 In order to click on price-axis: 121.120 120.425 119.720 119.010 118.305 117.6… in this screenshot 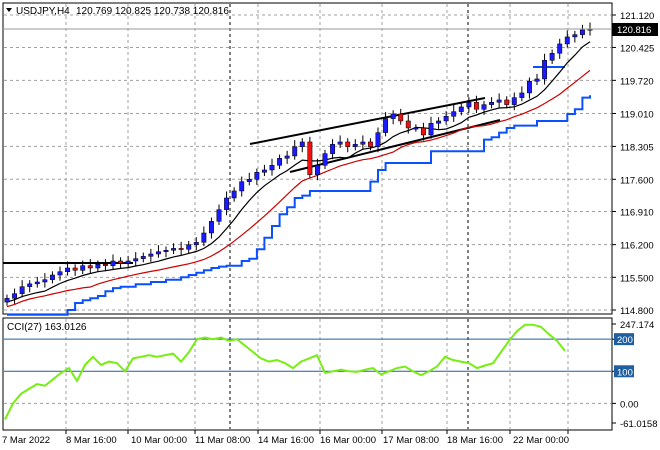, I will do `click(633, 164)`.